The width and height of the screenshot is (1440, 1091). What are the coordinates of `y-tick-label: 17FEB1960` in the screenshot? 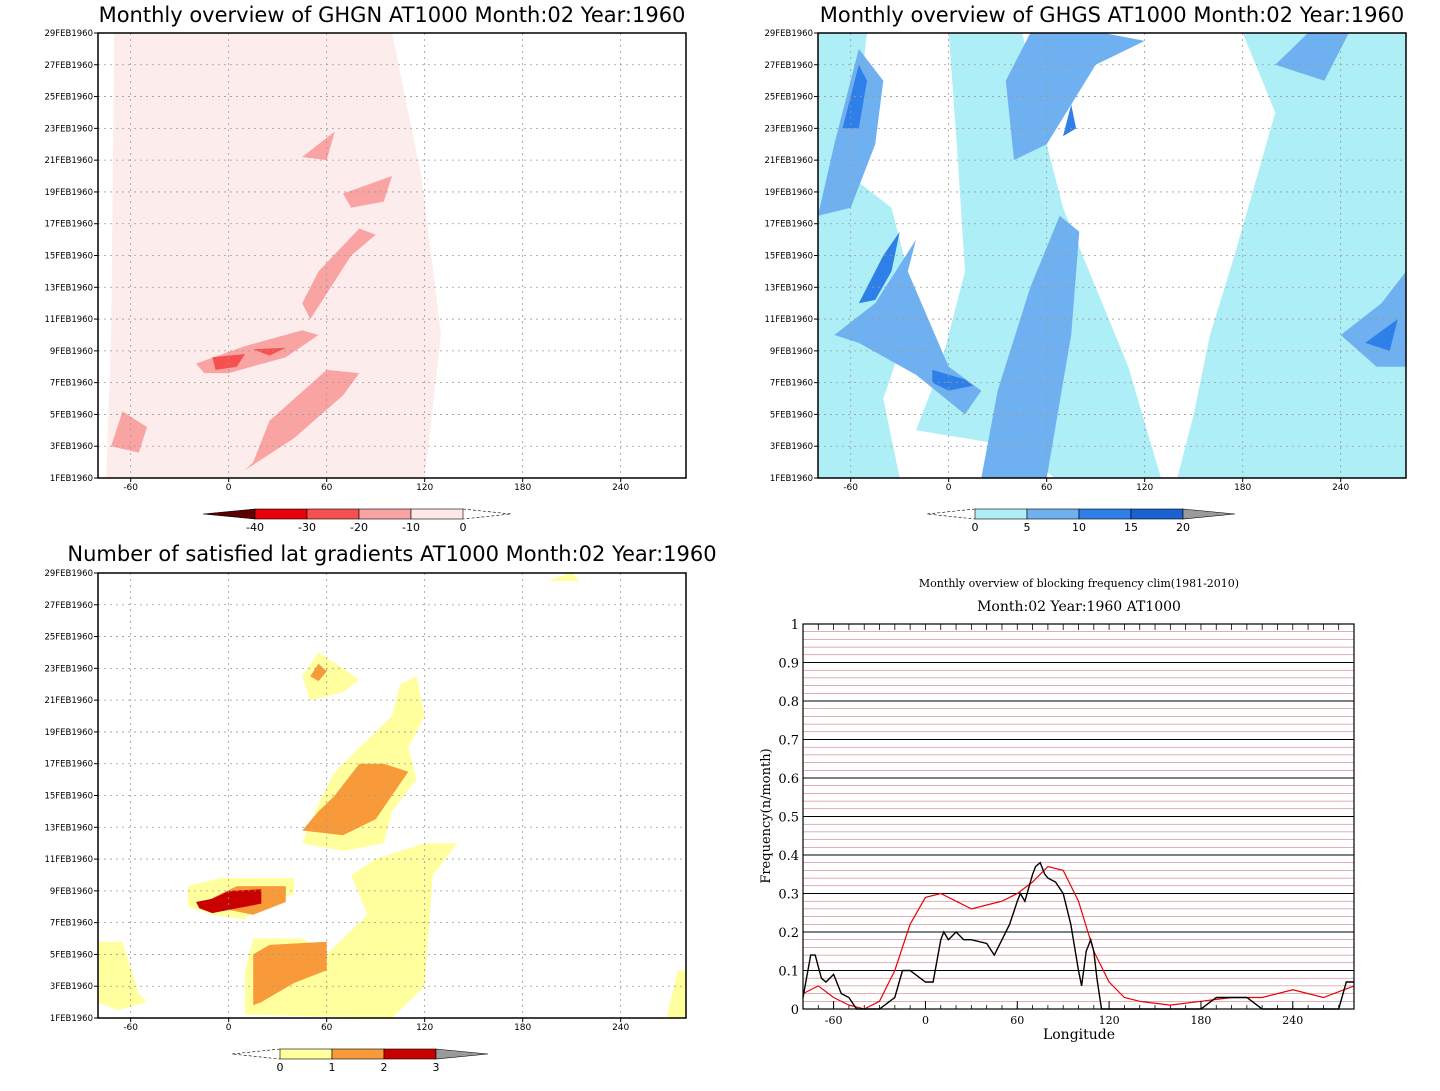 It's located at (68, 225).